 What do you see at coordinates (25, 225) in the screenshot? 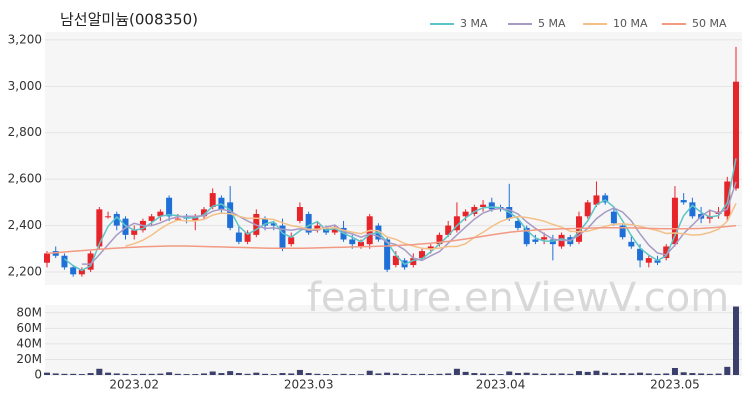
I see `y-tick-label: 2,400` at bounding box center [25, 225].